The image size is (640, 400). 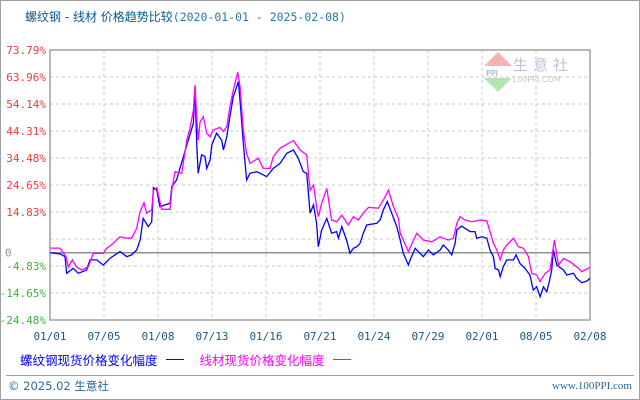 What do you see at coordinates (481, 336) in the screenshot?
I see `x-tick-label: 02/01` at bounding box center [481, 336].